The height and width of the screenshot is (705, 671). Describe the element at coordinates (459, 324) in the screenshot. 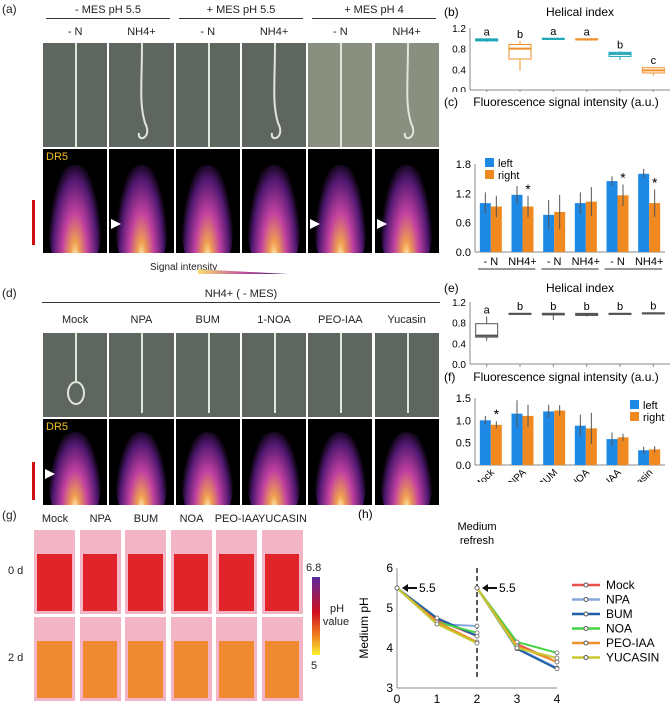

I see `y-tick-label: 0.8` at that location.